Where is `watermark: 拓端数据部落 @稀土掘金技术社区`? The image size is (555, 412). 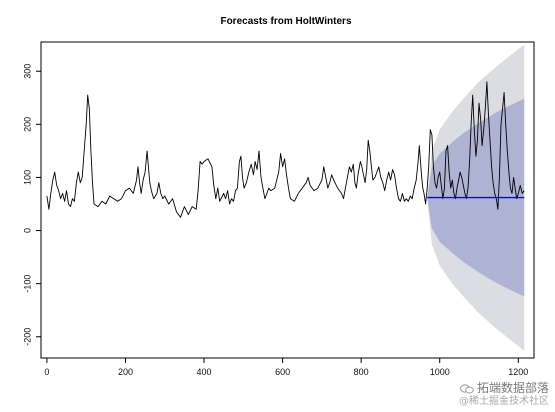
watermark: 拓端数据部落 @稀土掘金技术社区 is located at coordinates (504, 395).